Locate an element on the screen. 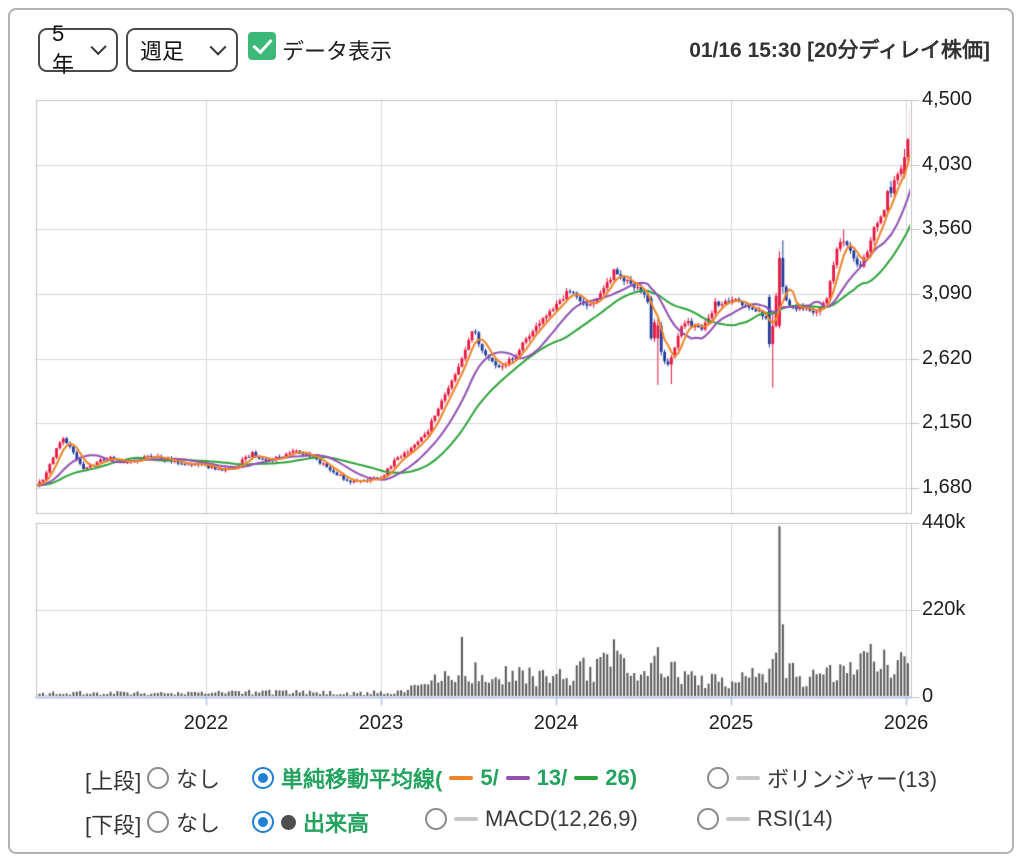 Image resolution: width=1024 pixels, height=864 pixels. upper-panel-option-bollinger: ボリンジャー(13) is located at coordinates (822, 778).